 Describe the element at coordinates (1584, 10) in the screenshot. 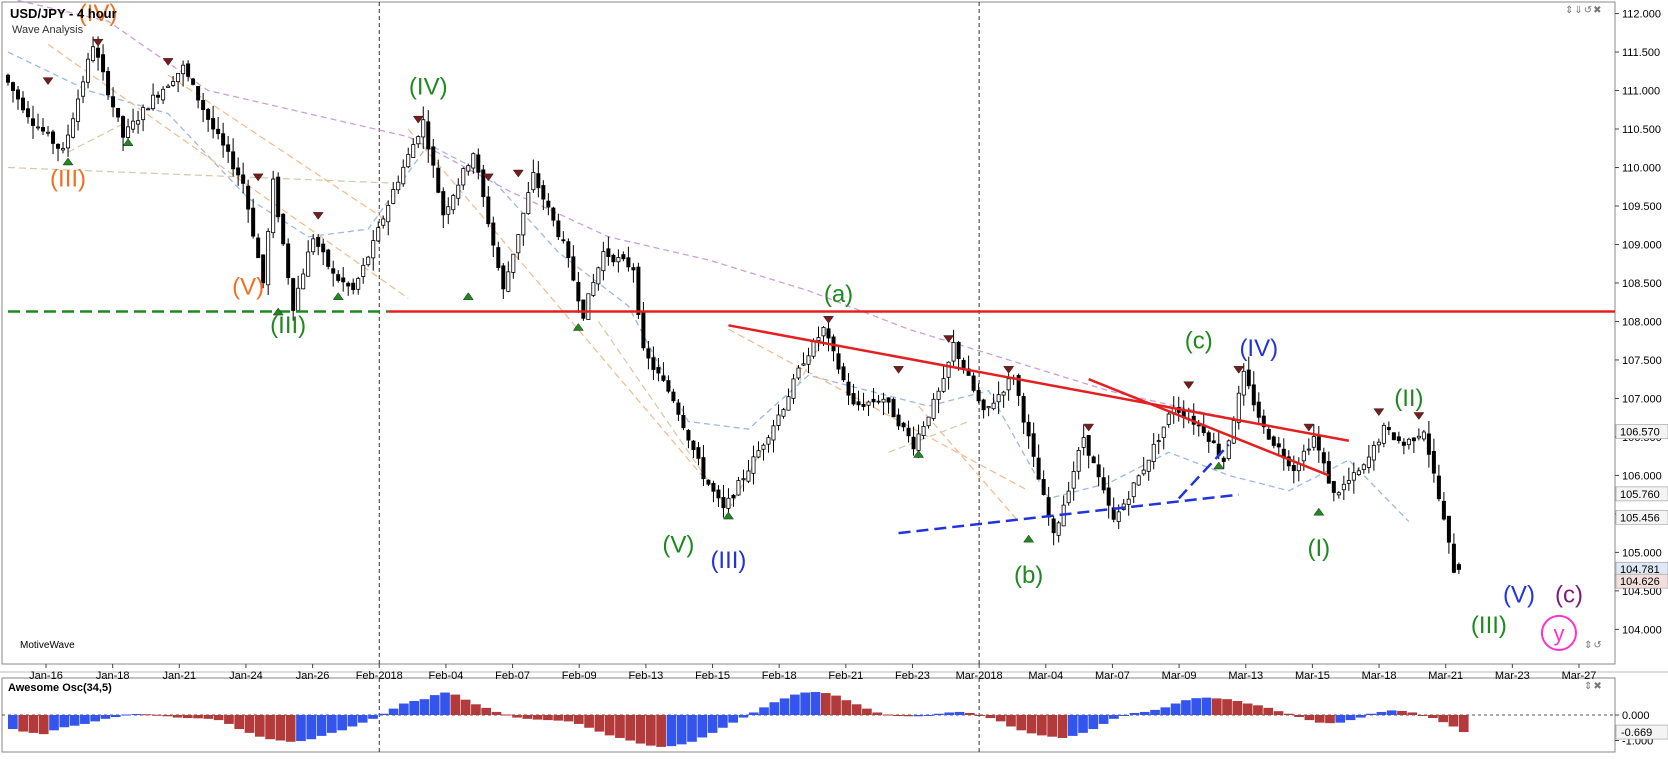

I see `window-controls-icon: ⇕⇓↺✖` at that location.